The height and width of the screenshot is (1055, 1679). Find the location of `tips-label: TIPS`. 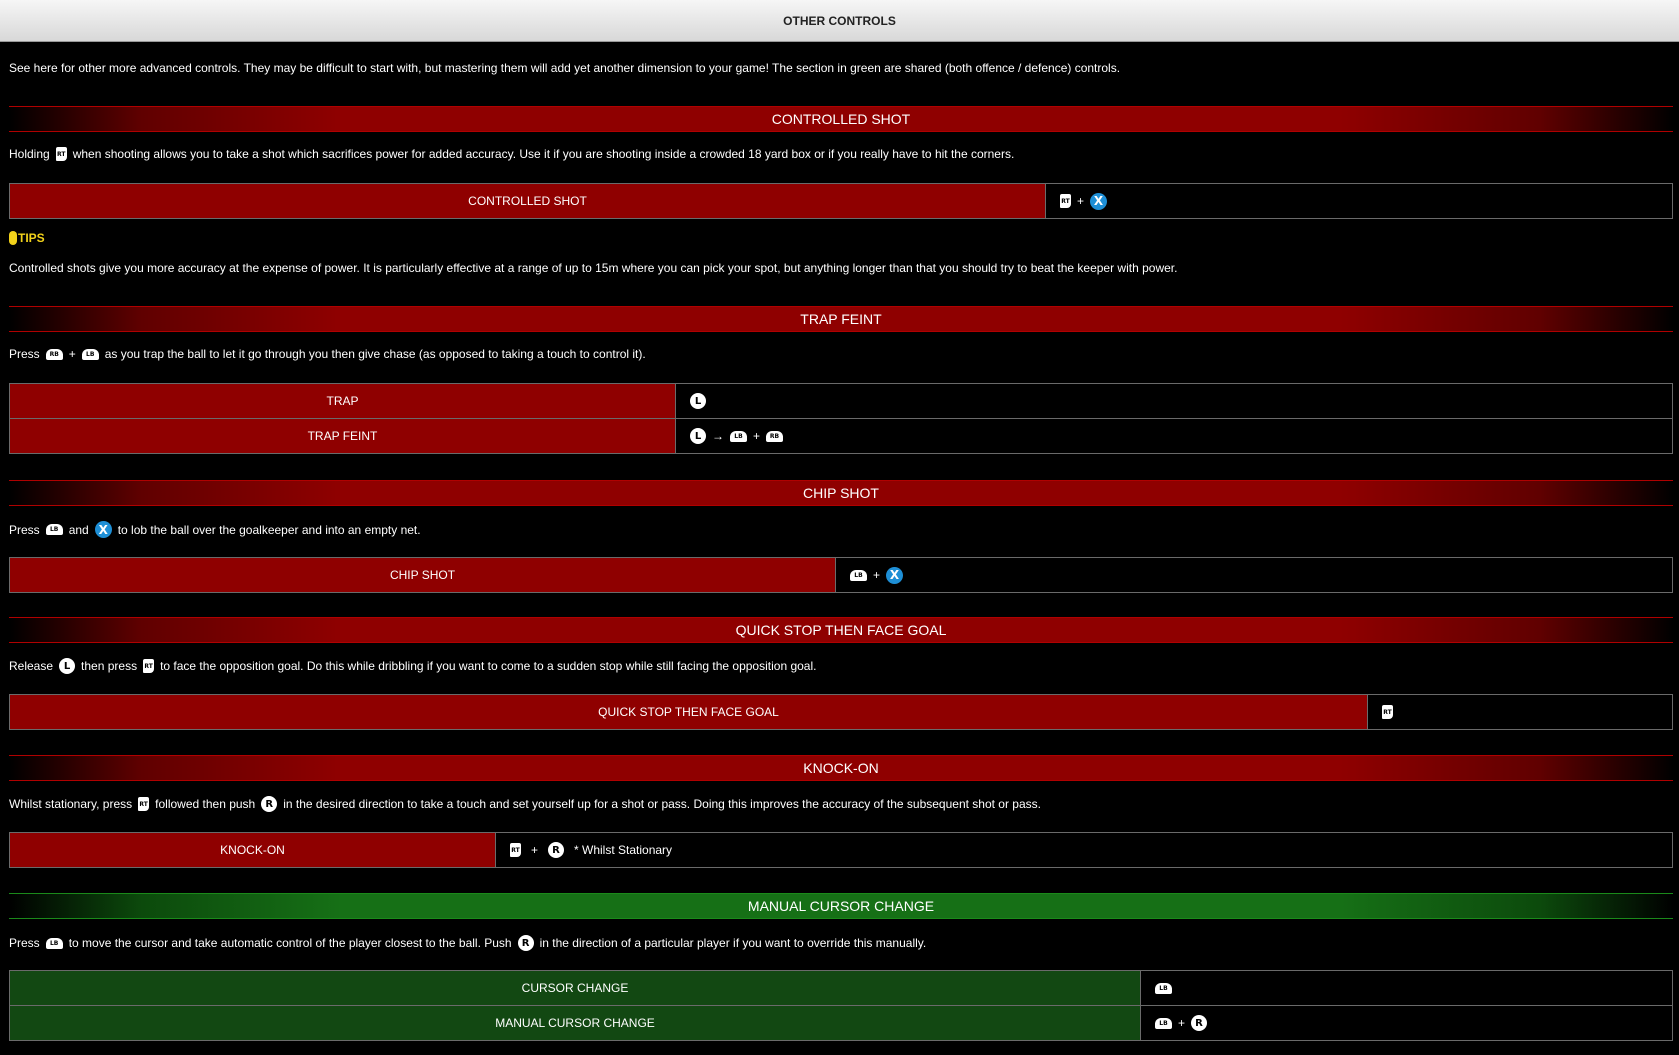

tips-label: TIPS is located at coordinates (31, 238).